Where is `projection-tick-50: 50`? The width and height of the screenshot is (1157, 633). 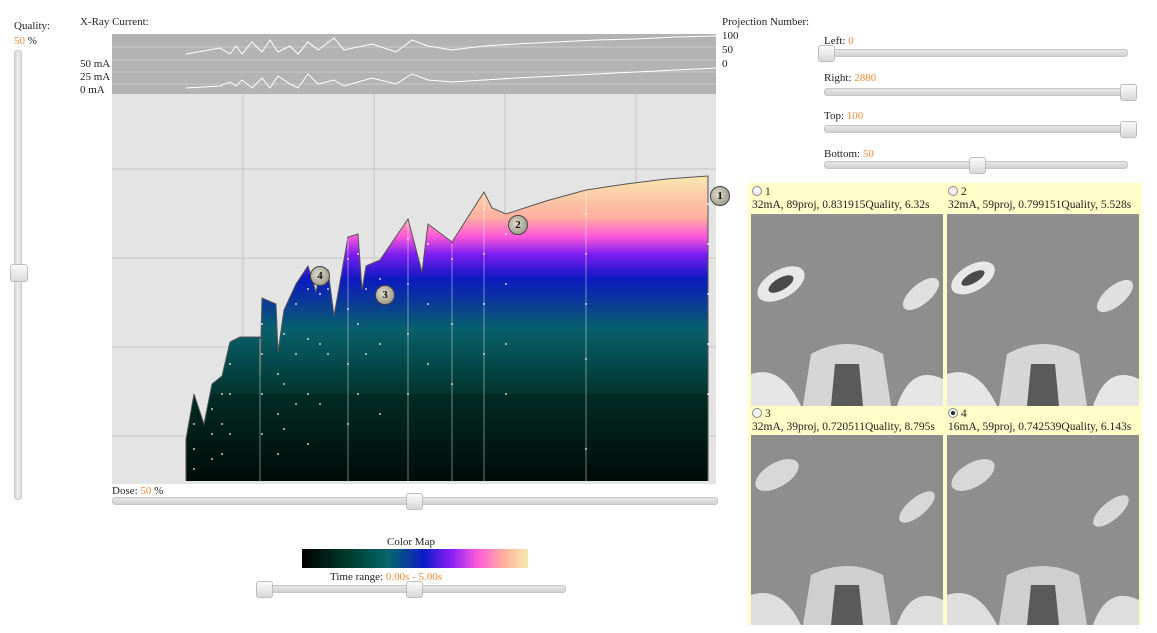 projection-tick-50: 50 is located at coordinates (727, 50).